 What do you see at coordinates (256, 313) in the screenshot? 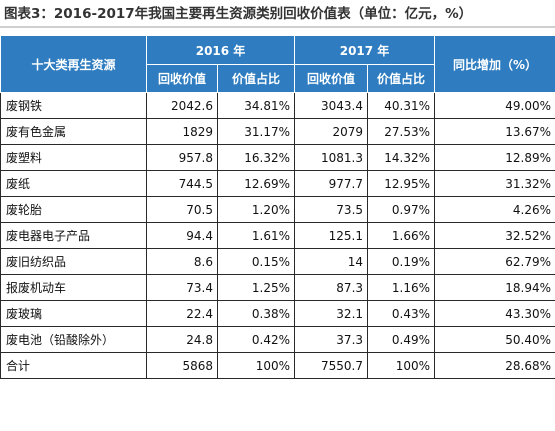
I see `cell-share-2016: 0.38%` at bounding box center [256, 313].